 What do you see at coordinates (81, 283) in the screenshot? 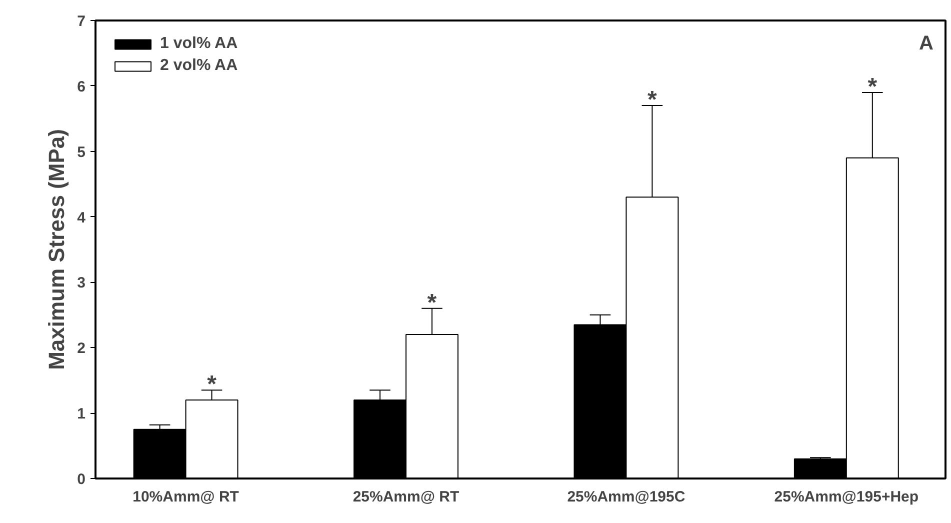
I see `y-tick-label: 3` at bounding box center [81, 283].